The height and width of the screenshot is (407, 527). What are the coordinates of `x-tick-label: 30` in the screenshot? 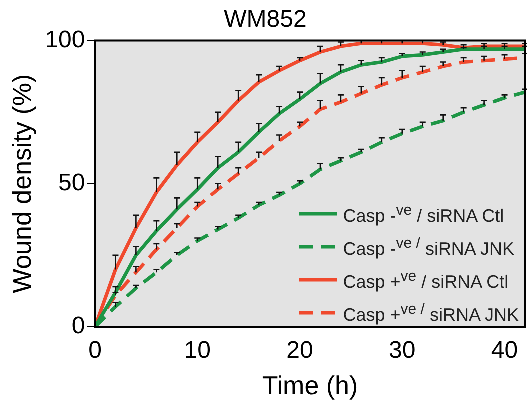 It's located at (402, 350).